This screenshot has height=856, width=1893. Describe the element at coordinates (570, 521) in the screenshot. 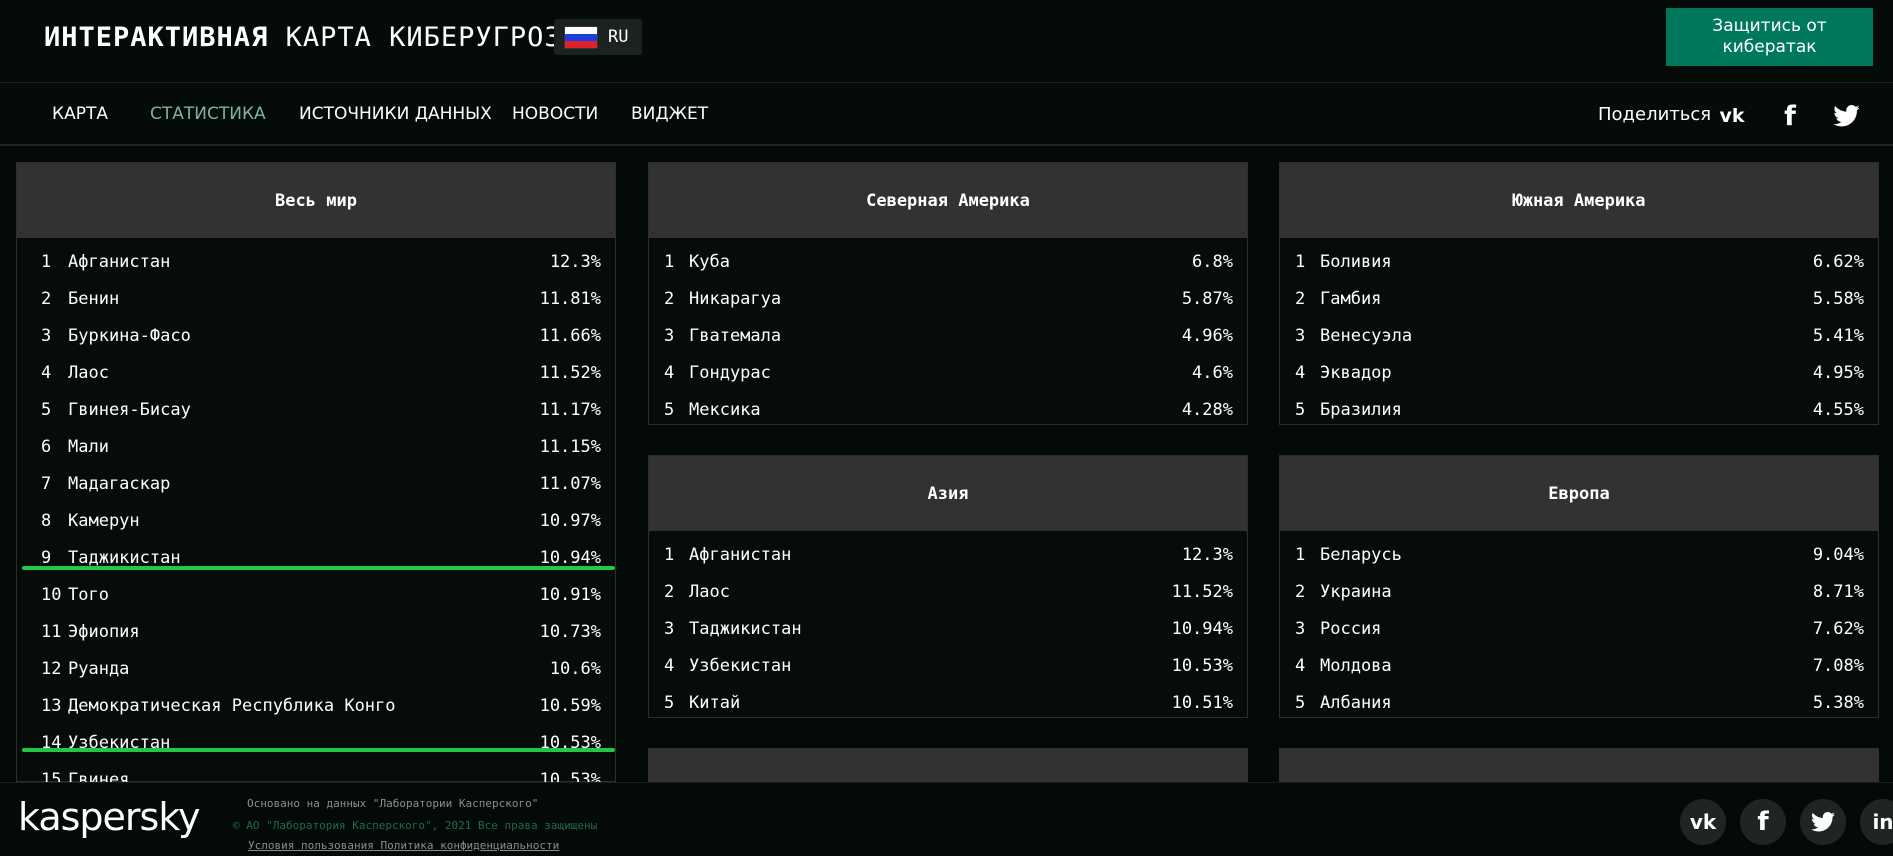

I see `row-percent: 10.97%` at that location.